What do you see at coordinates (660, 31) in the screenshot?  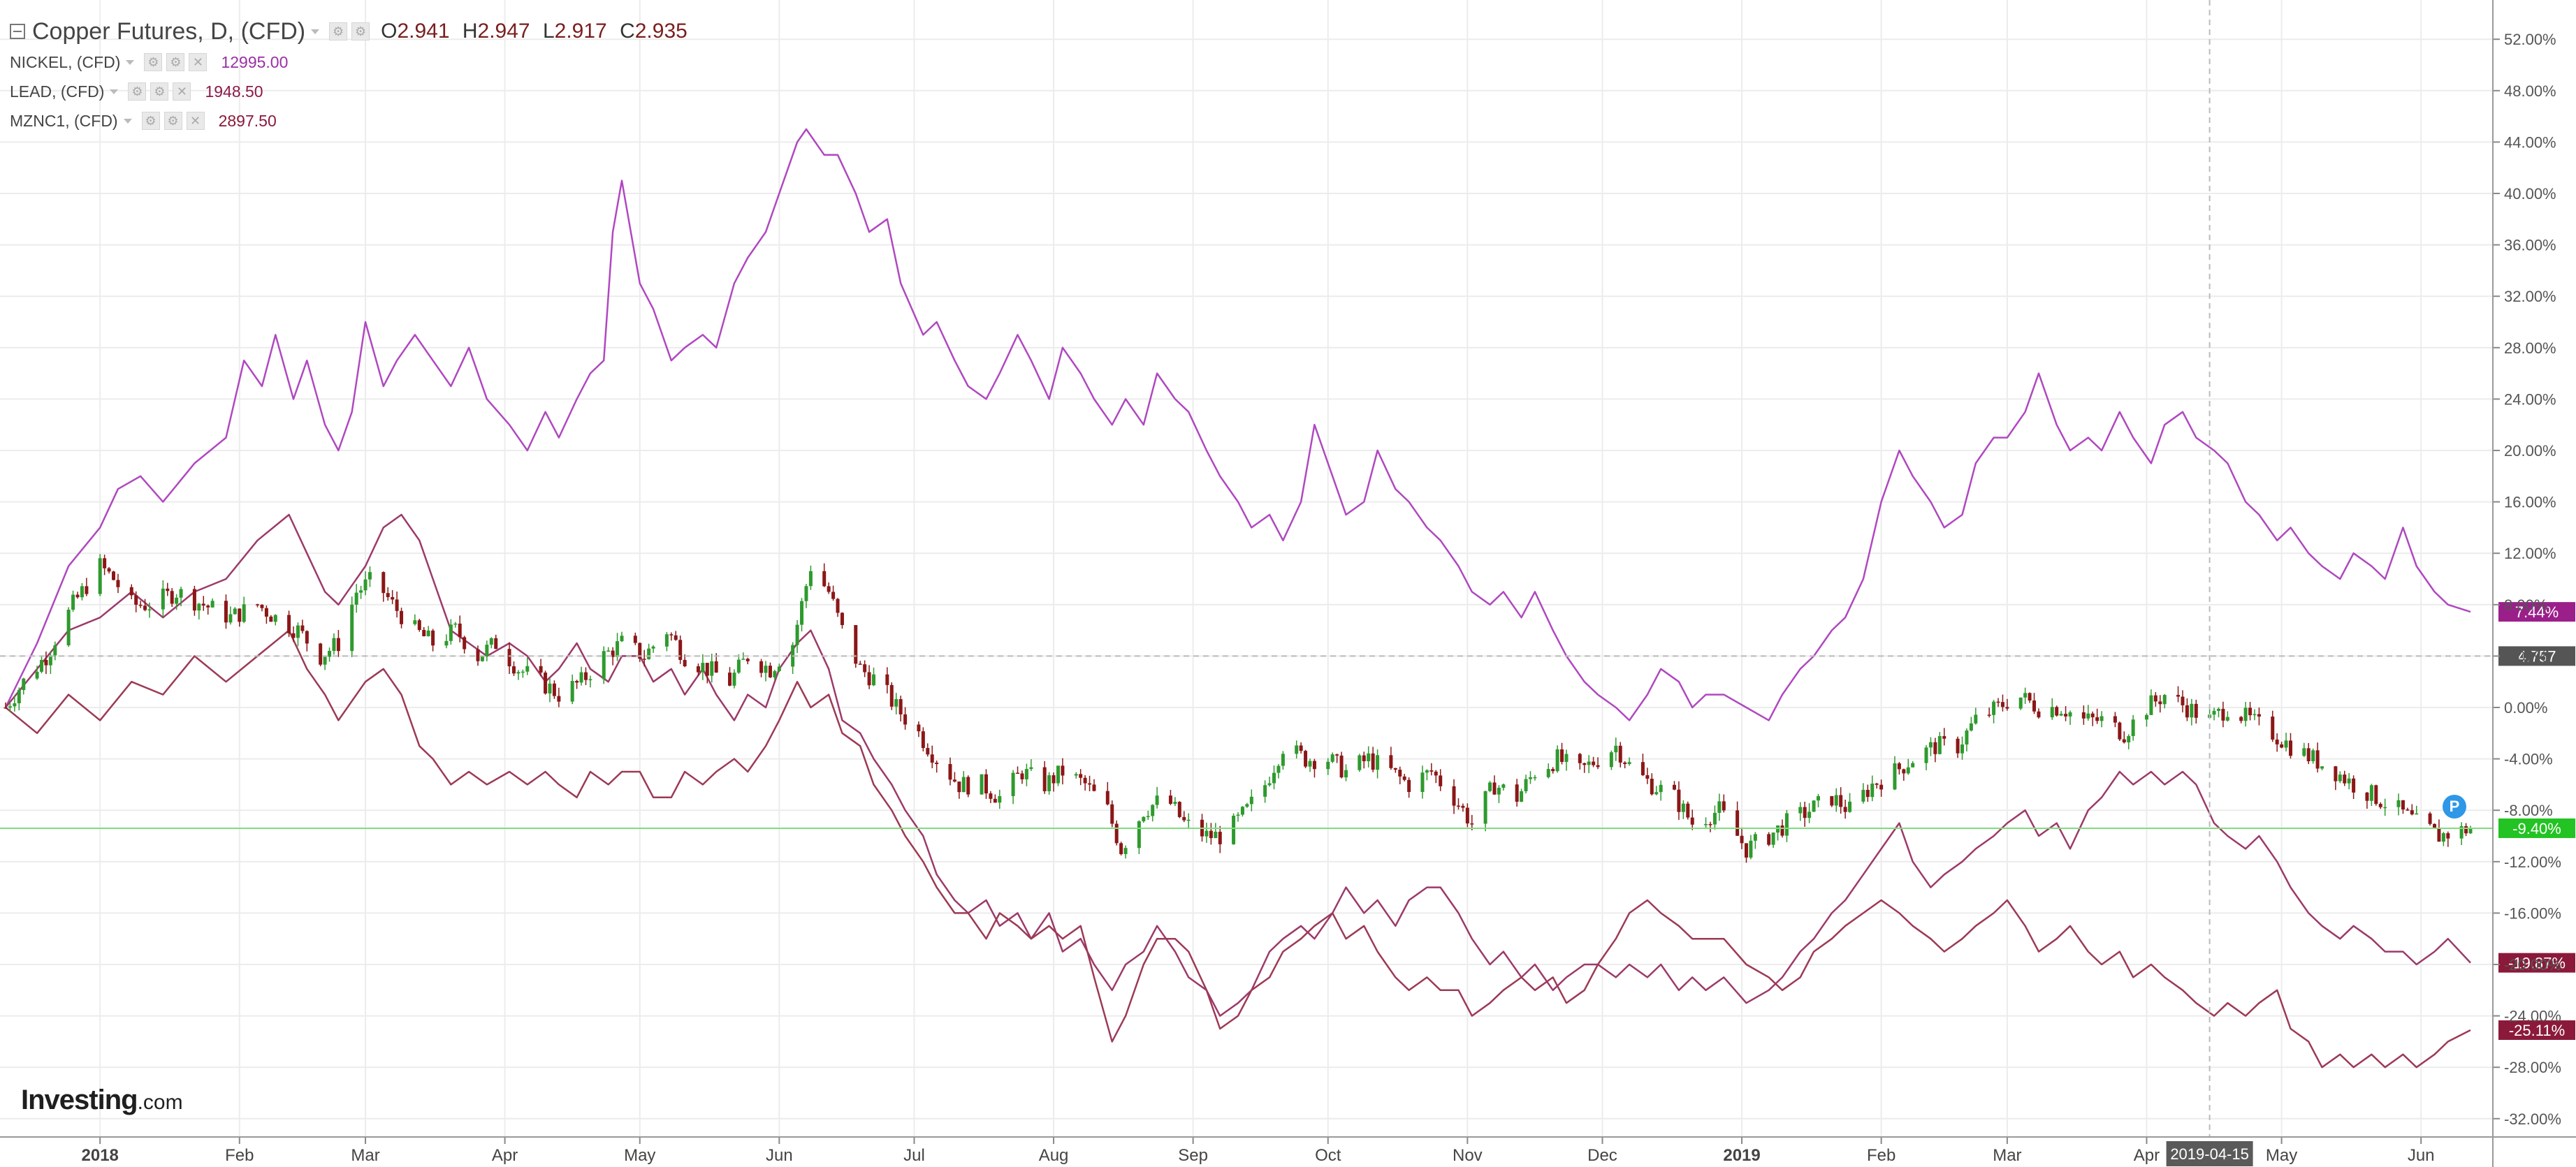 I see `ohlc-close: 2.935` at bounding box center [660, 31].